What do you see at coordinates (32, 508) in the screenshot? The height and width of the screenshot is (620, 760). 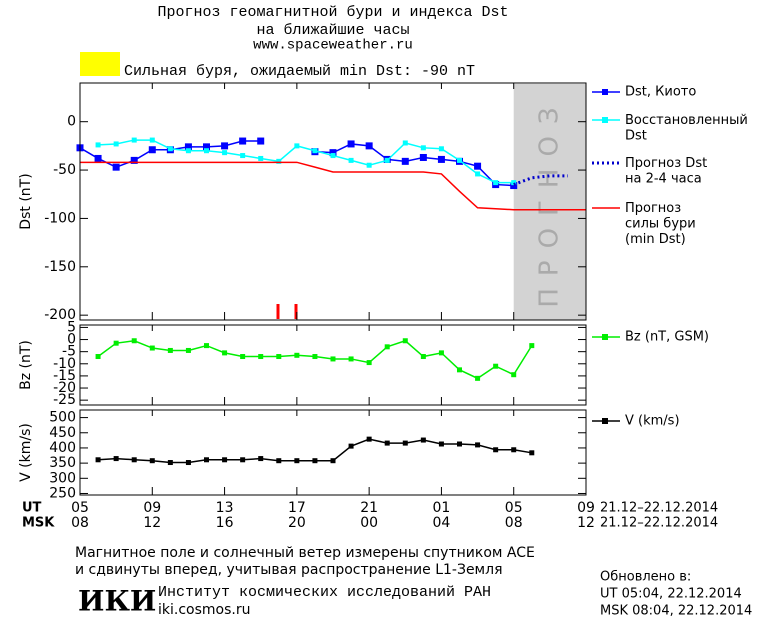 I see `x-axis-row-label: UT` at bounding box center [32, 508].